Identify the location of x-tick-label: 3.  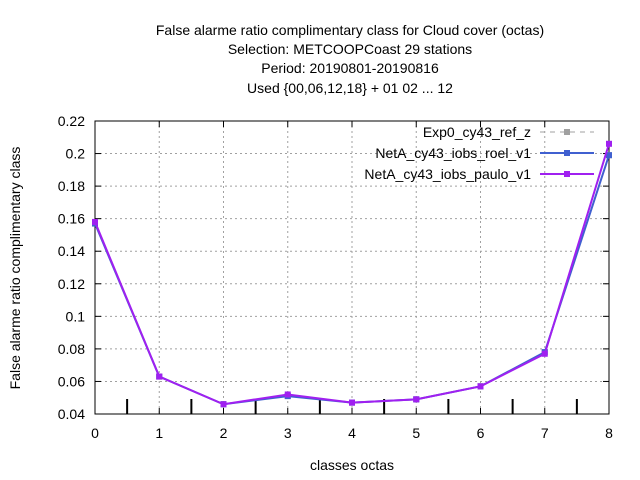
(288, 433).